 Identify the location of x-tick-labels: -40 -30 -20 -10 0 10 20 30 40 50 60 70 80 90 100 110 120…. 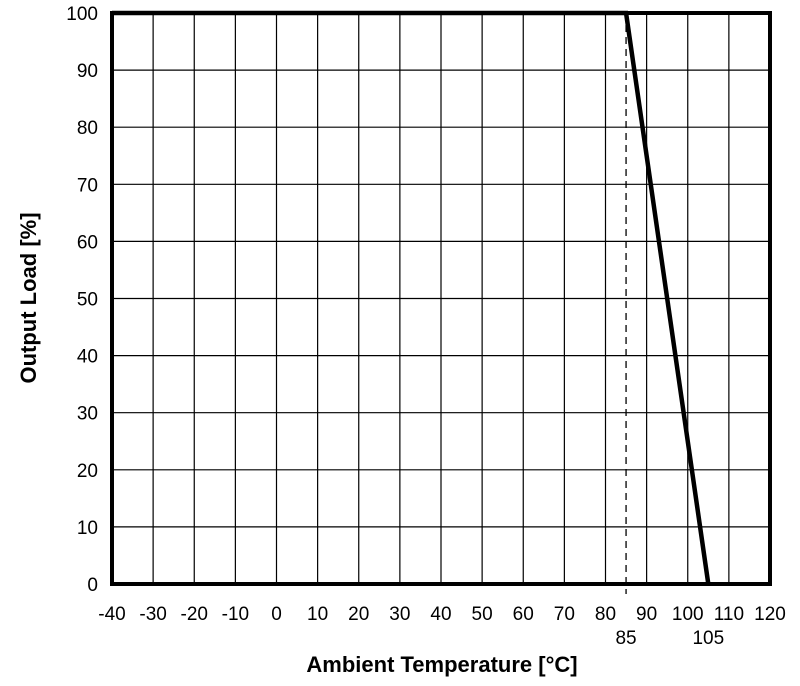
(442, 626).